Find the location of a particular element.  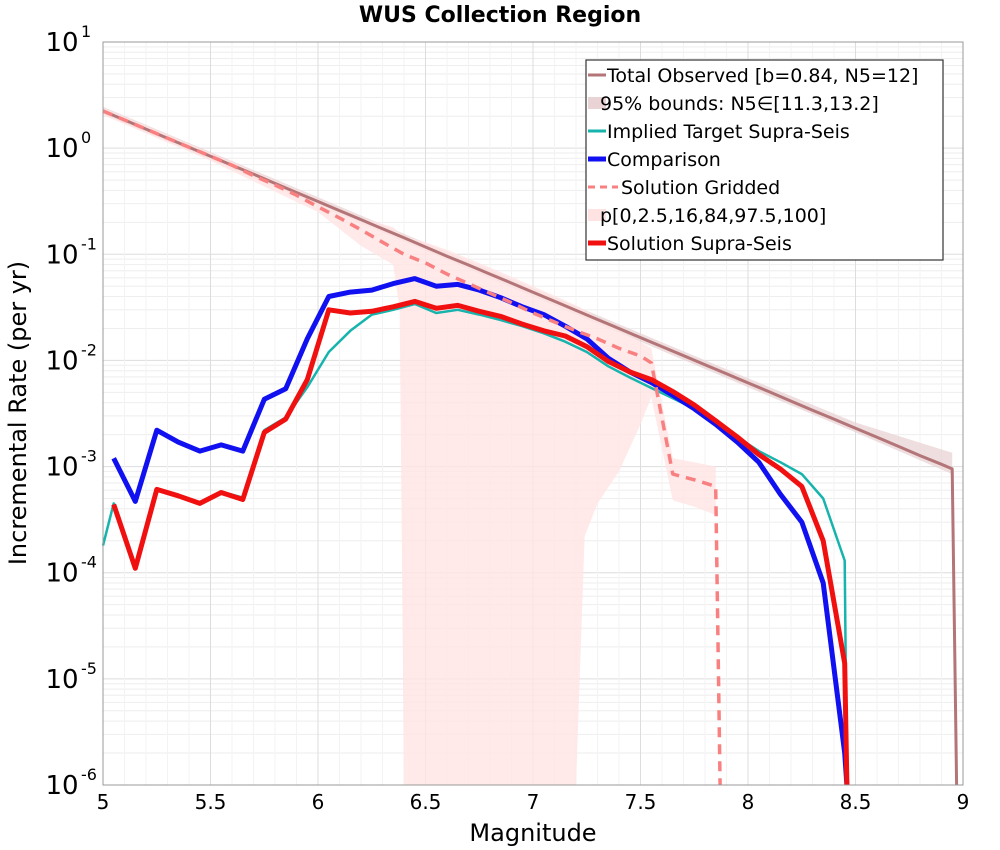

y-tick-exponent: -4 is located at coordinates (89, 562).